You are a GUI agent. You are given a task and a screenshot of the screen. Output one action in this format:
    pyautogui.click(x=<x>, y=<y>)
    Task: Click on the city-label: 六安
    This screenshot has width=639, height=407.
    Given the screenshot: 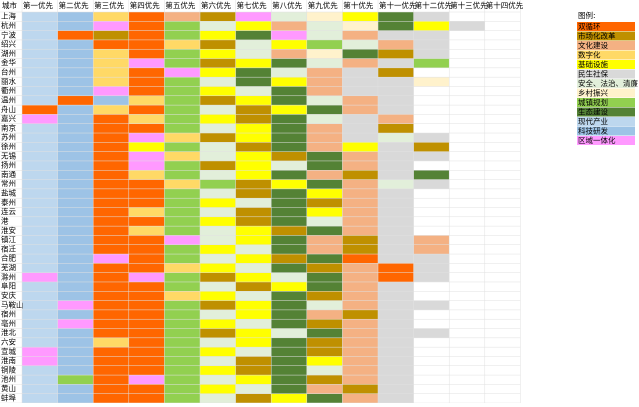 What is the action you would take?
    pyautogui.click(x=8, y=341)
    